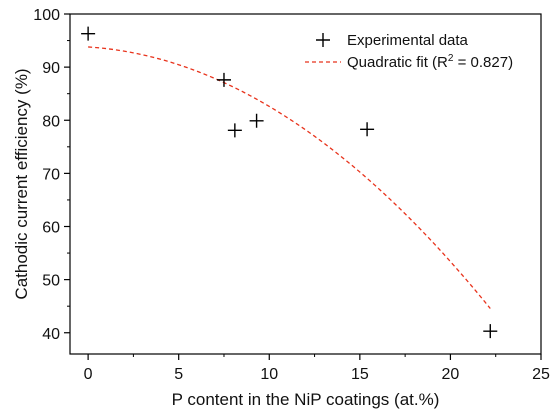  What do you see at coordinates (46, 15) in the screenshot?
I see `y-tick-label: 100` at bounding box center [46, 15].